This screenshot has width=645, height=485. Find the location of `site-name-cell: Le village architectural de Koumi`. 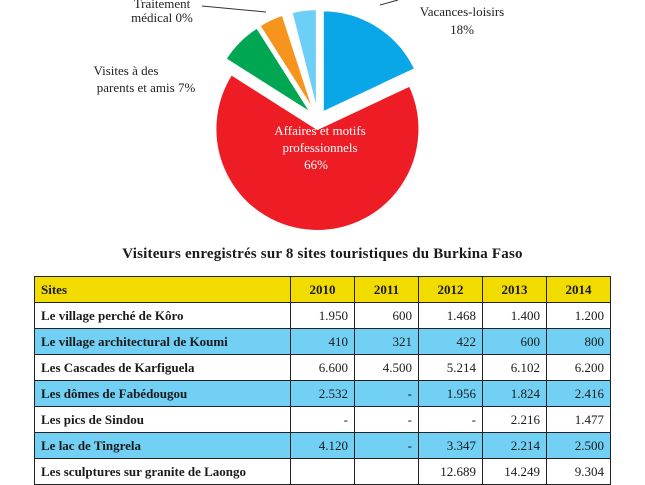

site-name-cell: Le village architectural de Koumi is located at coordinates (162, 341).